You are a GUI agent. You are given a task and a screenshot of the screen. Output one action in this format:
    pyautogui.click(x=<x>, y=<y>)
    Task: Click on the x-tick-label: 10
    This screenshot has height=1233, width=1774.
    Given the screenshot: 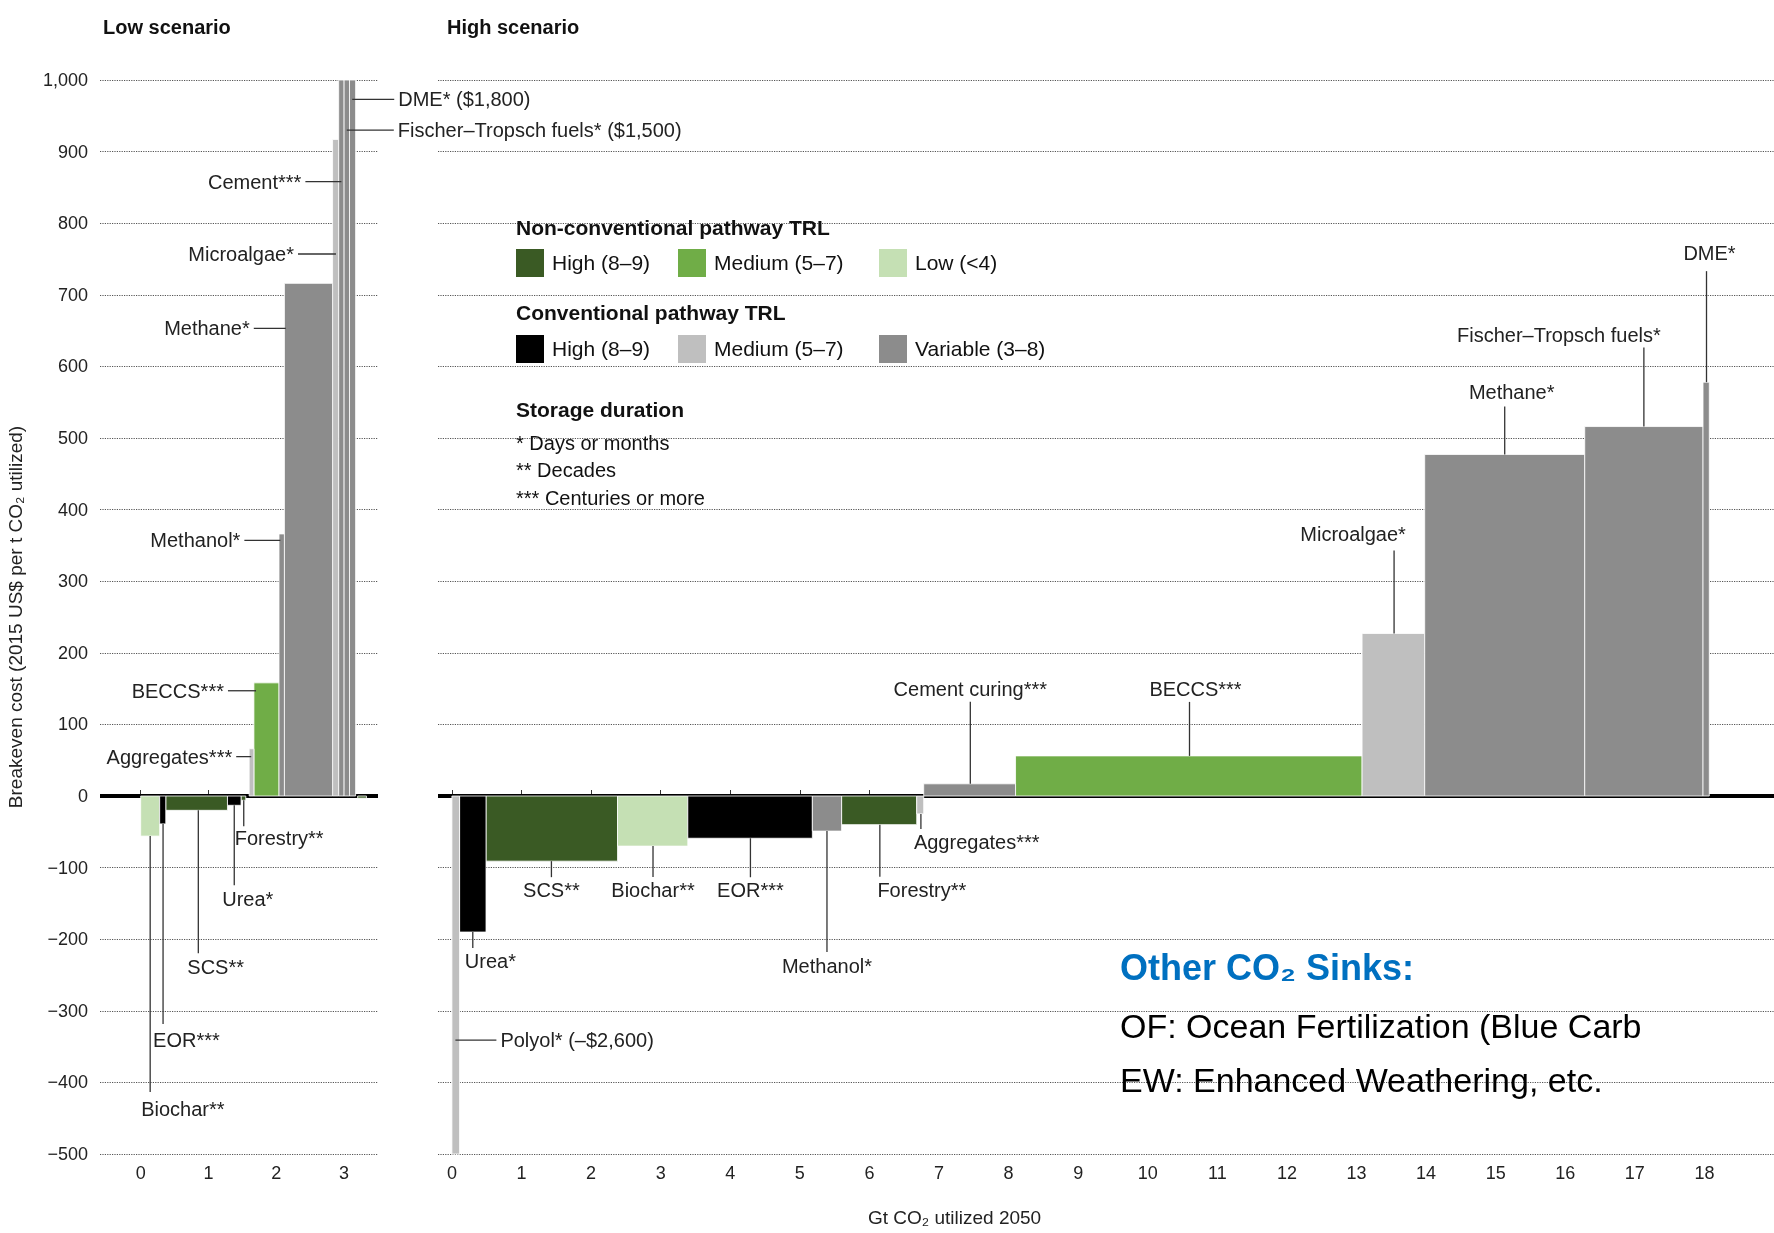 What is the action you would take?
    pyautogui.click(x=1147, y=1173)
    